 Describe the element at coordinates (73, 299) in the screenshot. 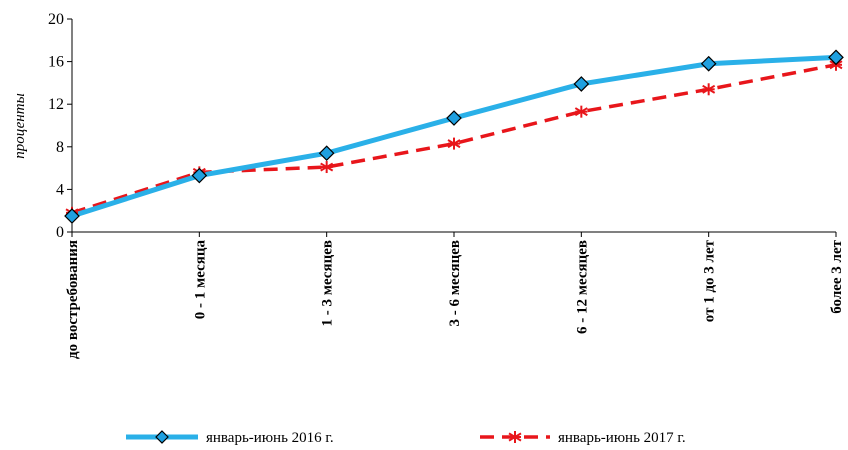

I see `x-category-label: до востребования` at that location.